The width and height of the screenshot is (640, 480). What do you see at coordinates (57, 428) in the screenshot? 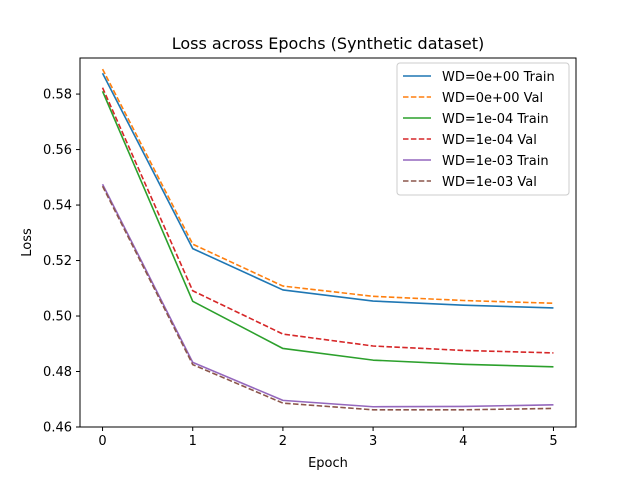
I see `y-tick-label: 0.46` at bounding box center [57, 428].